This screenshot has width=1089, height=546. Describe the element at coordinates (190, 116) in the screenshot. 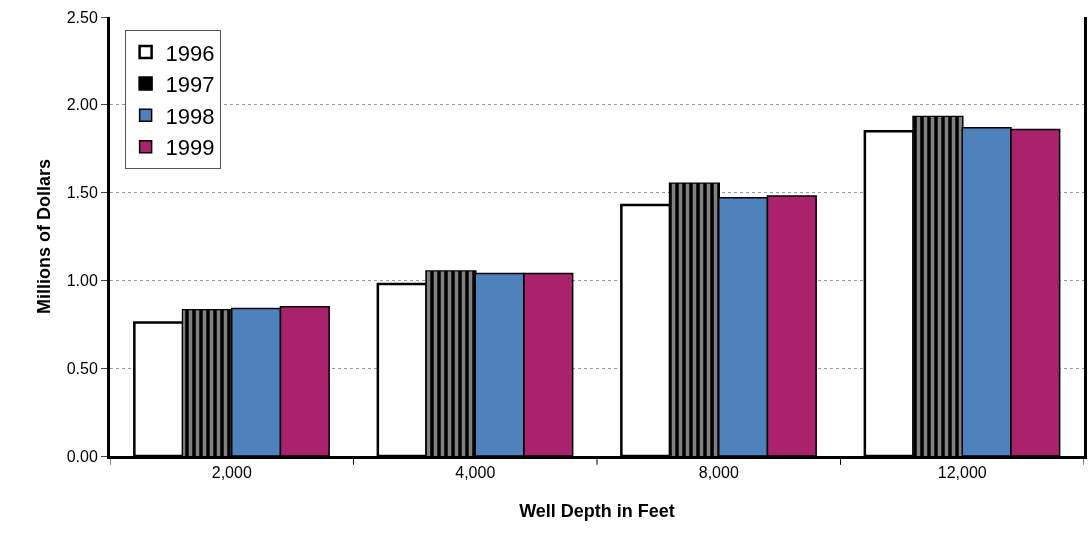

I see `legend-label: 1998` at that location.